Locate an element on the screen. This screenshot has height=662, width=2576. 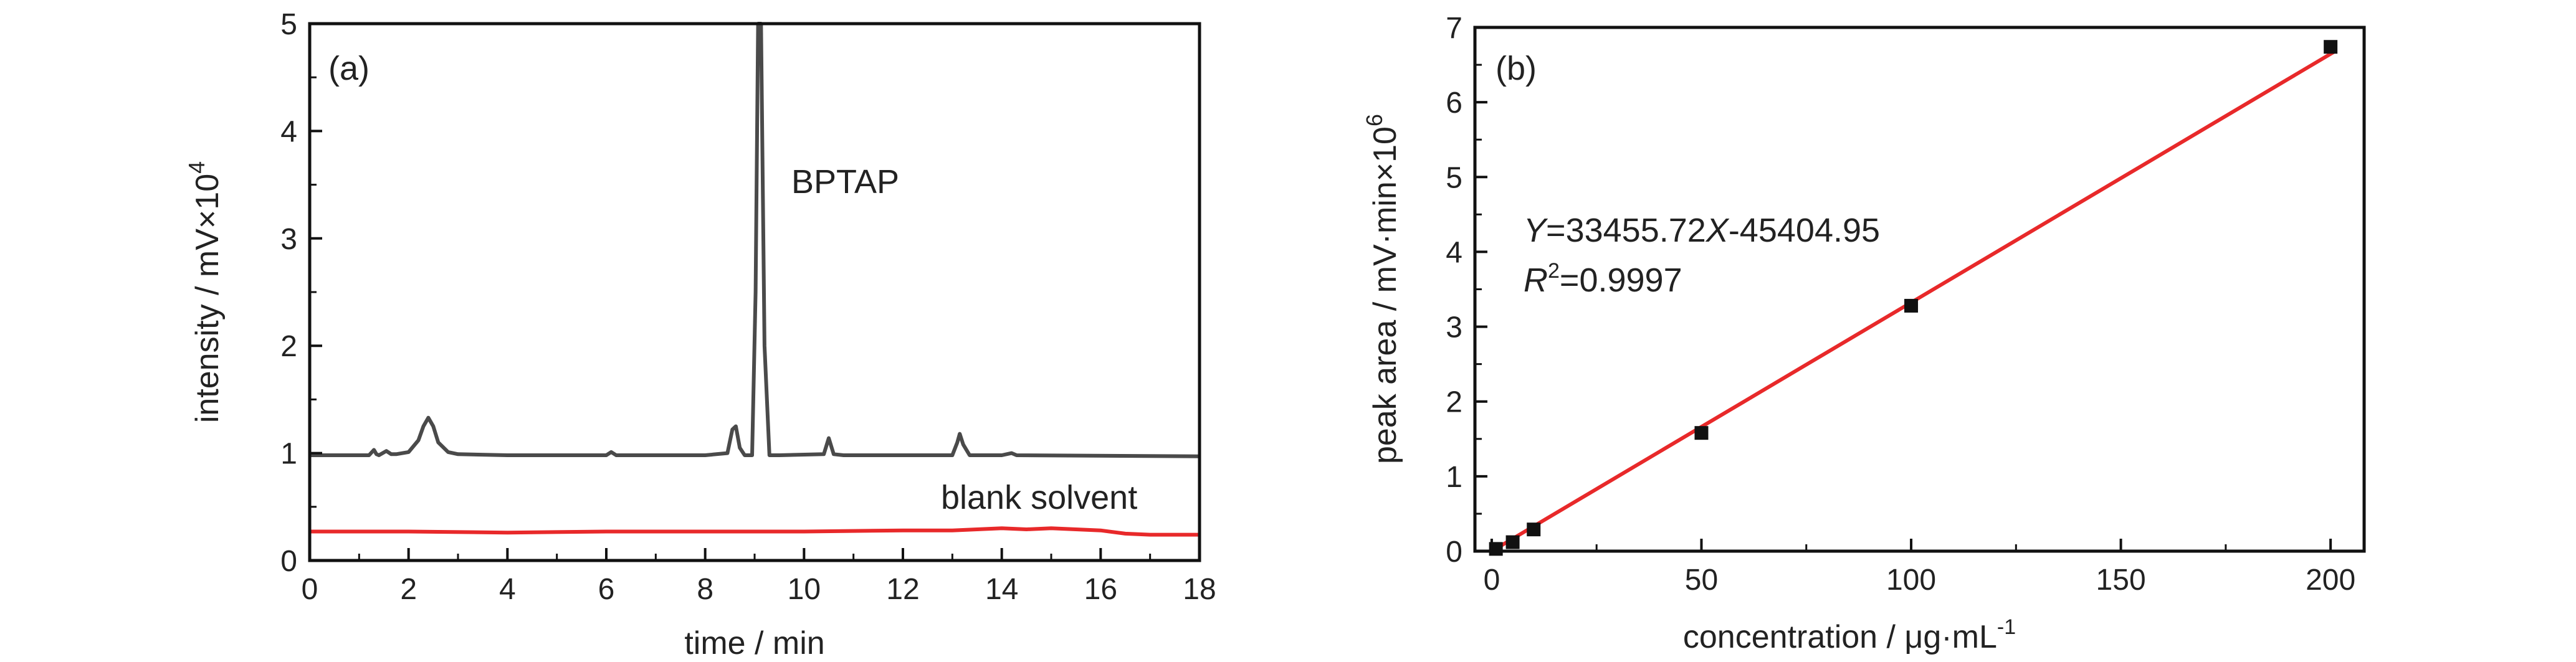
chart-b-y-tick-label: 6 is located at coordinates (1454, 103).